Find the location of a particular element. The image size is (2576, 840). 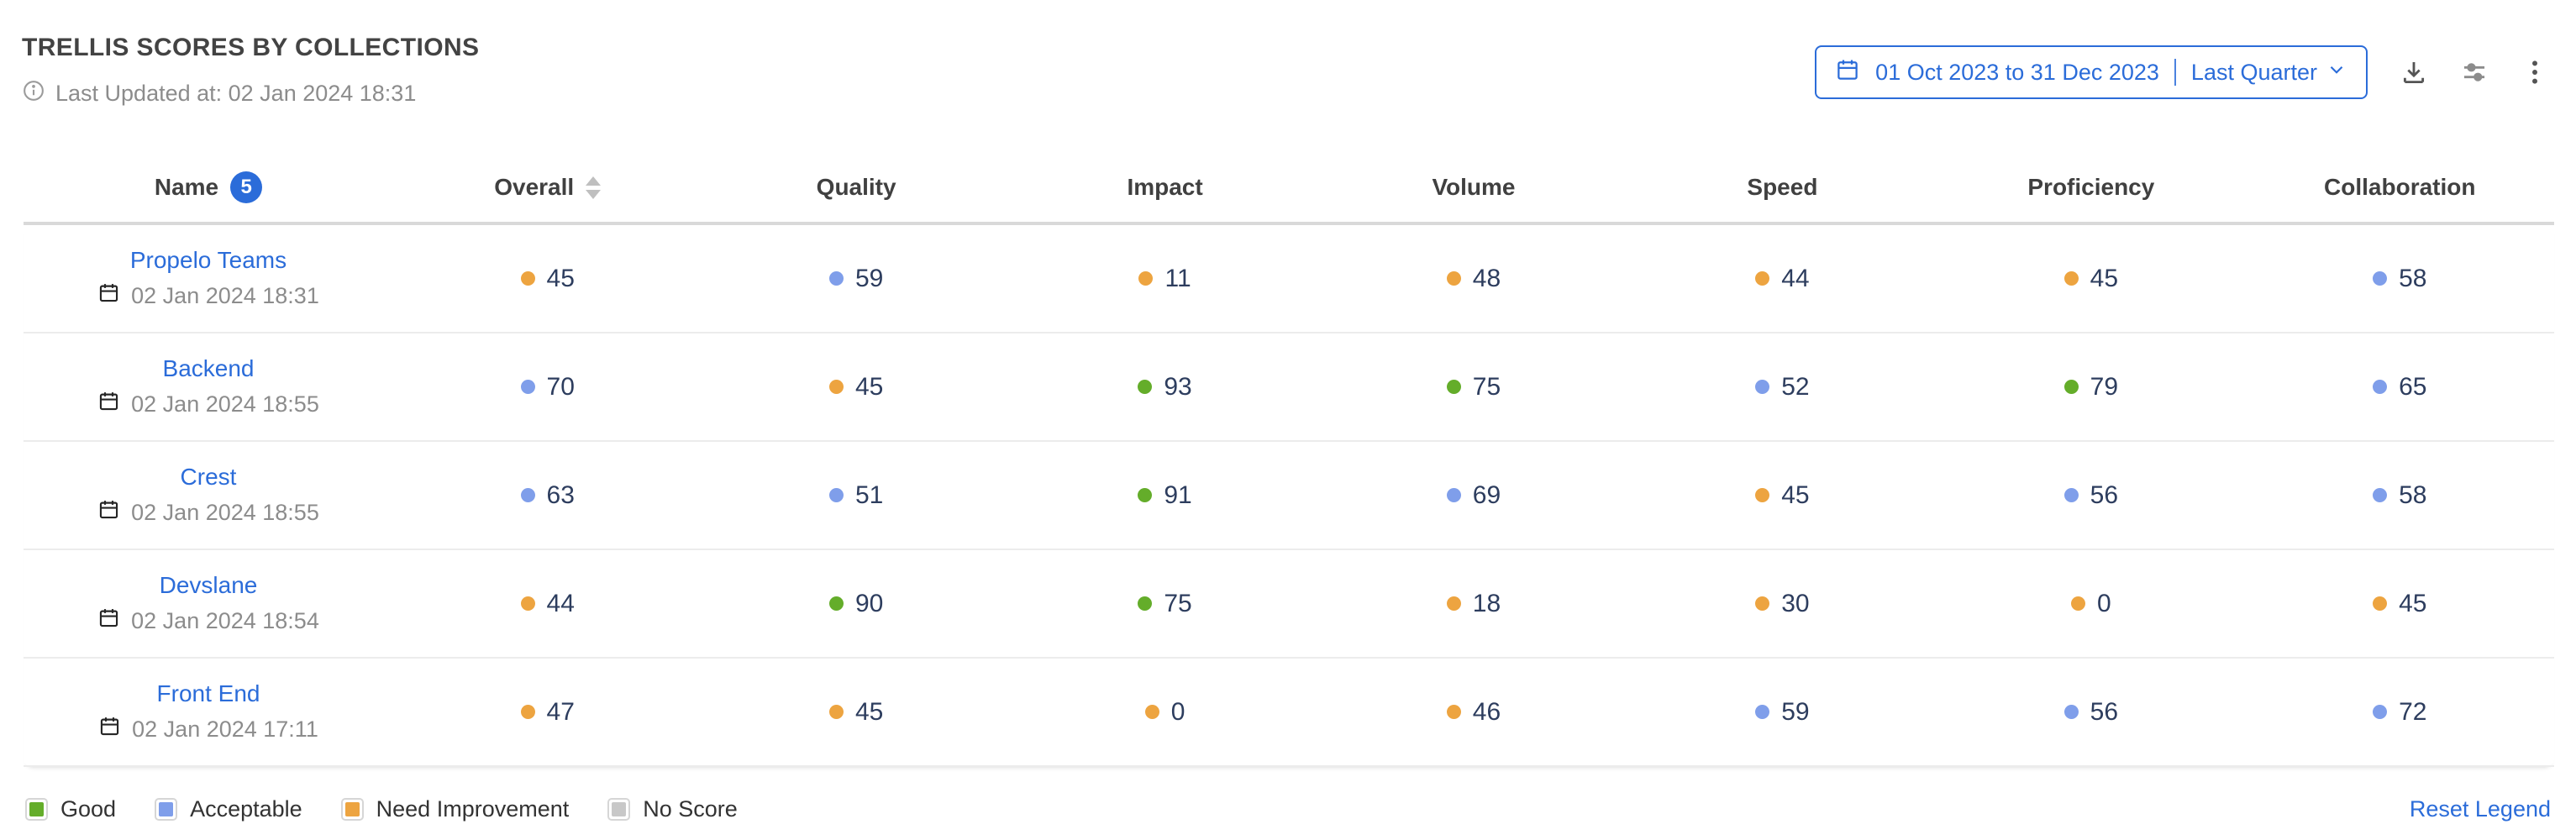

legend-label: Need Improvement is located at coordinates (473, 809).